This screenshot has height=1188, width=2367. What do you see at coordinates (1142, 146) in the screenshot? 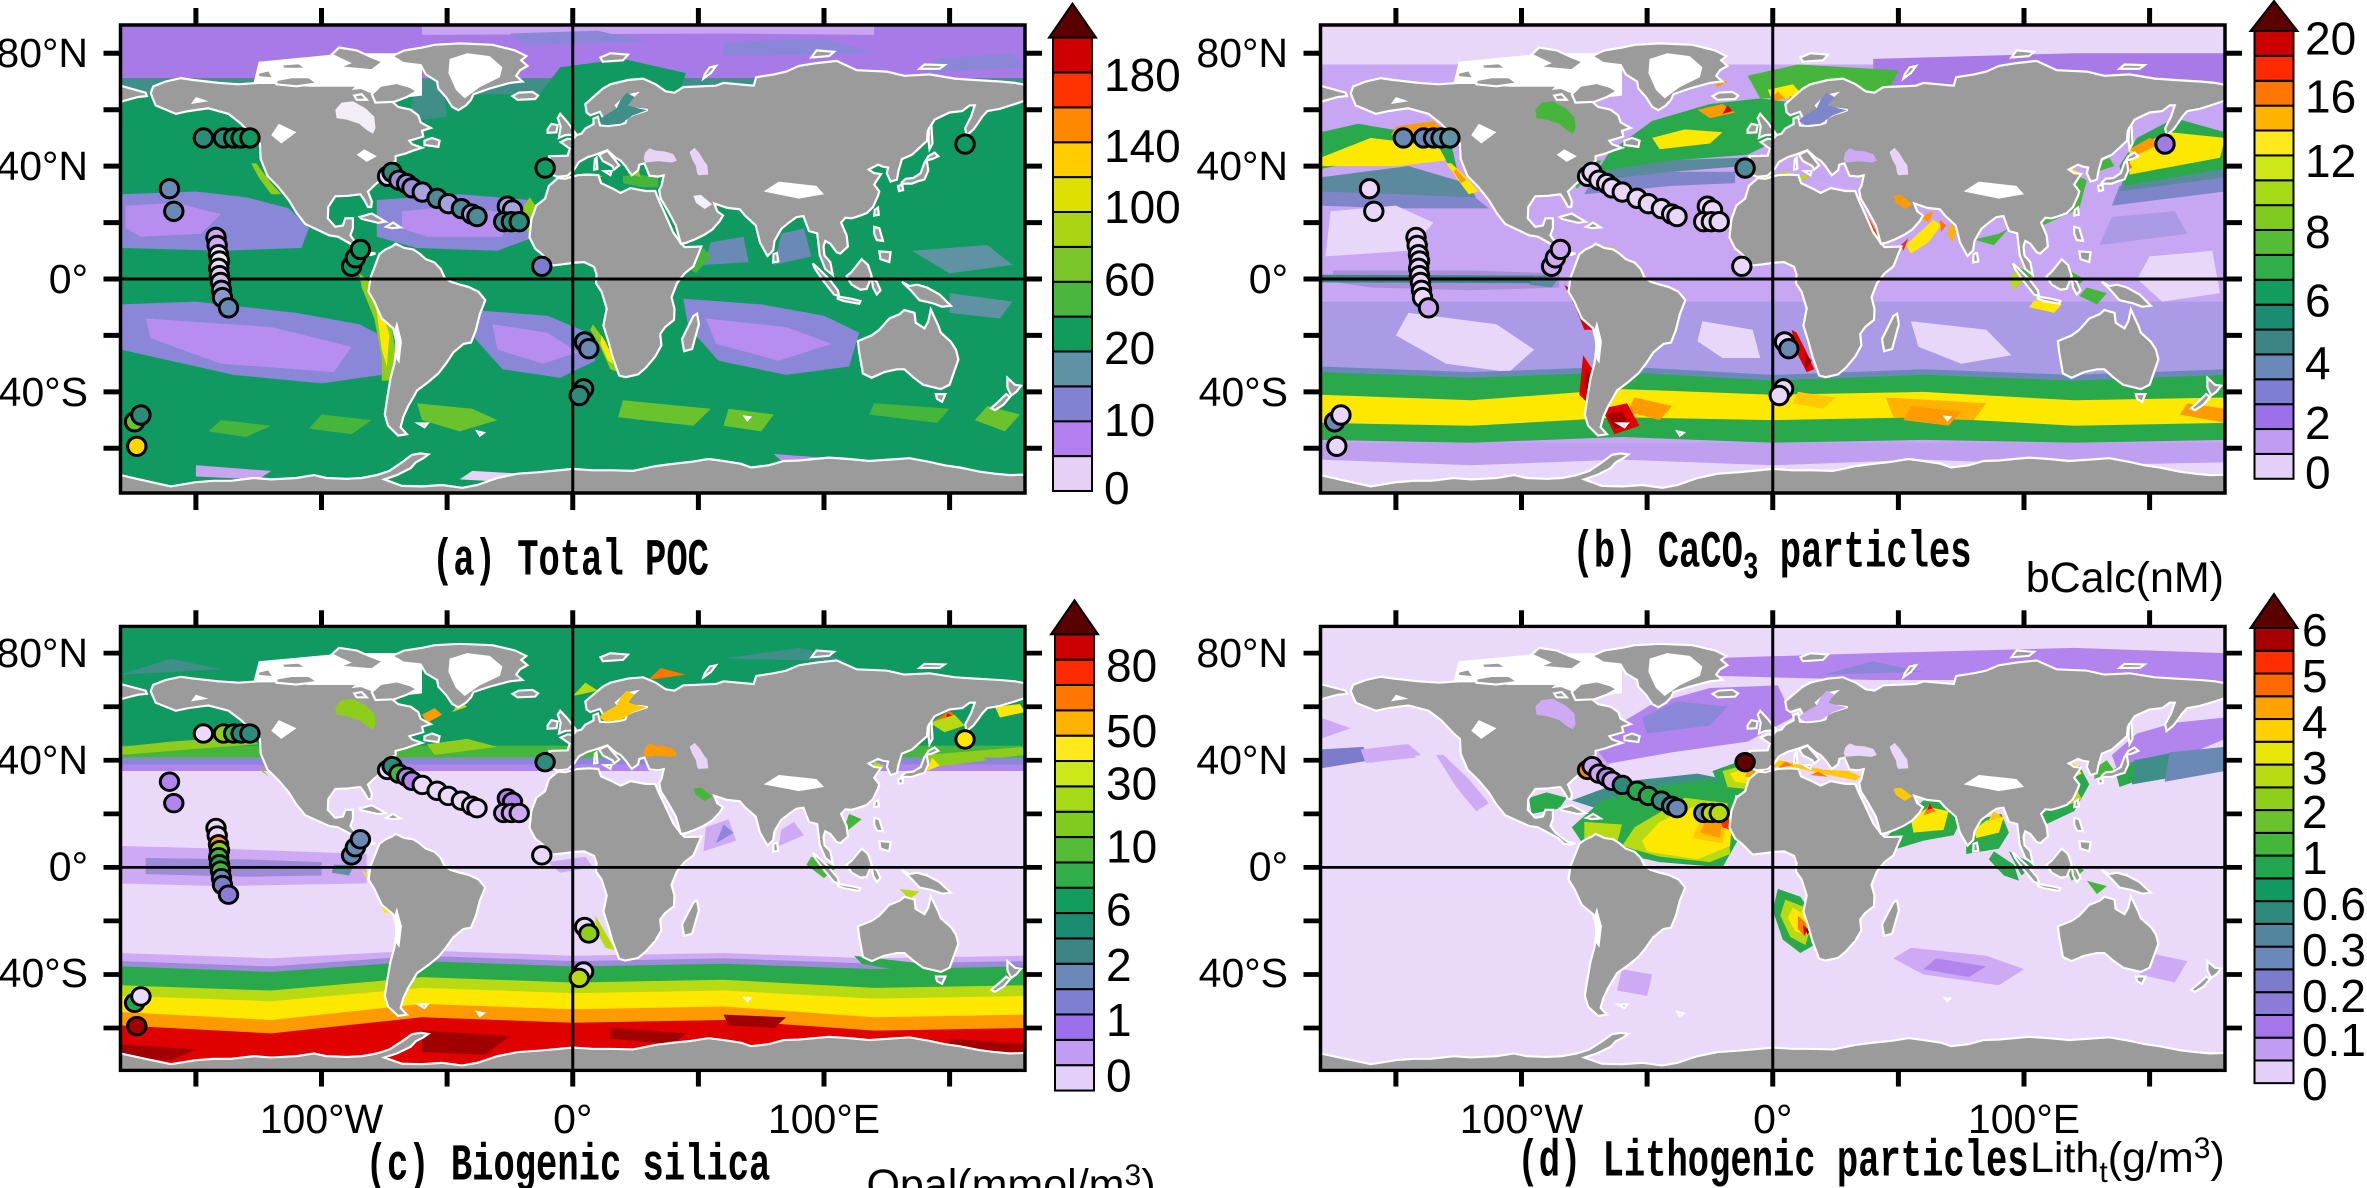
I see `svg-text: 140` at bounding box center [1142, 146].